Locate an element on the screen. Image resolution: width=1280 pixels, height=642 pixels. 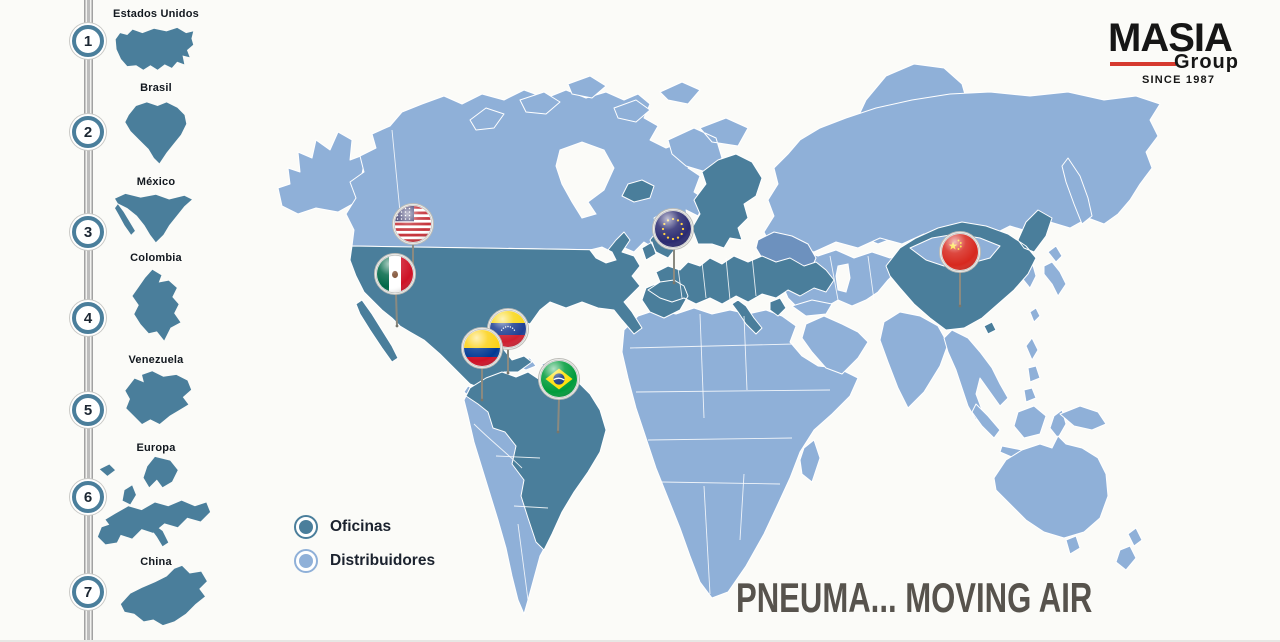
offices-marker-icon is located at coordinates (306, 527).